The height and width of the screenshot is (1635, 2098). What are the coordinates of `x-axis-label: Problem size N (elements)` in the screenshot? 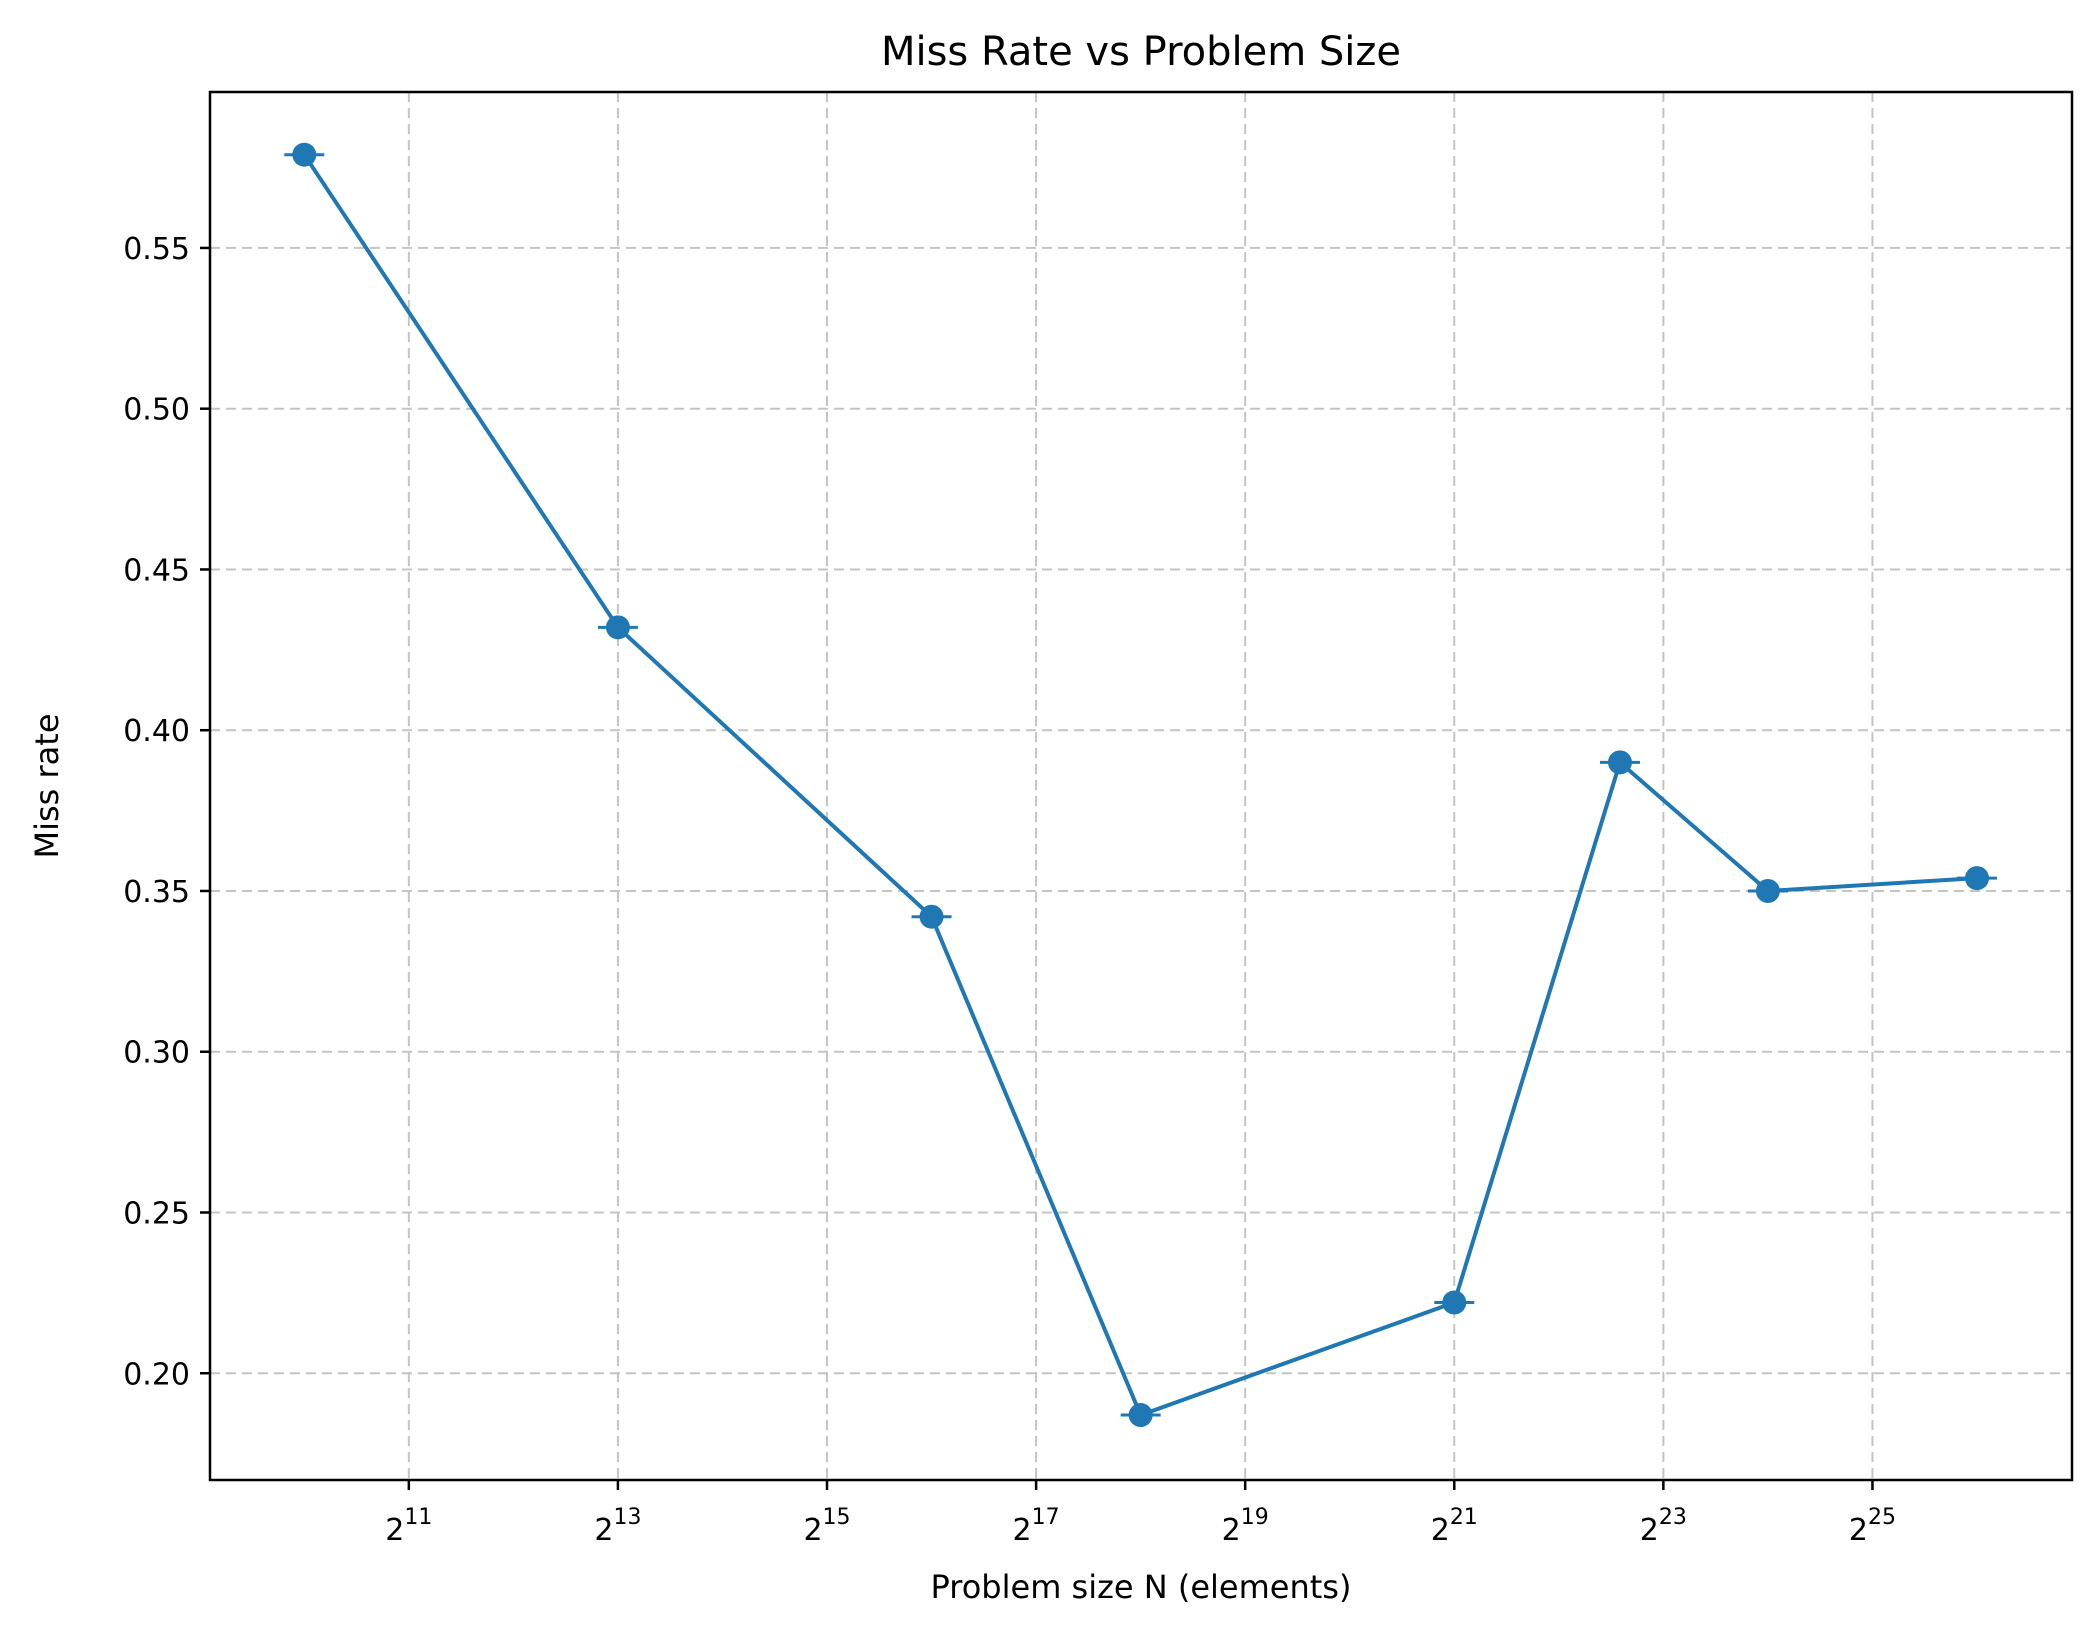 It's located at (1141, 1587).